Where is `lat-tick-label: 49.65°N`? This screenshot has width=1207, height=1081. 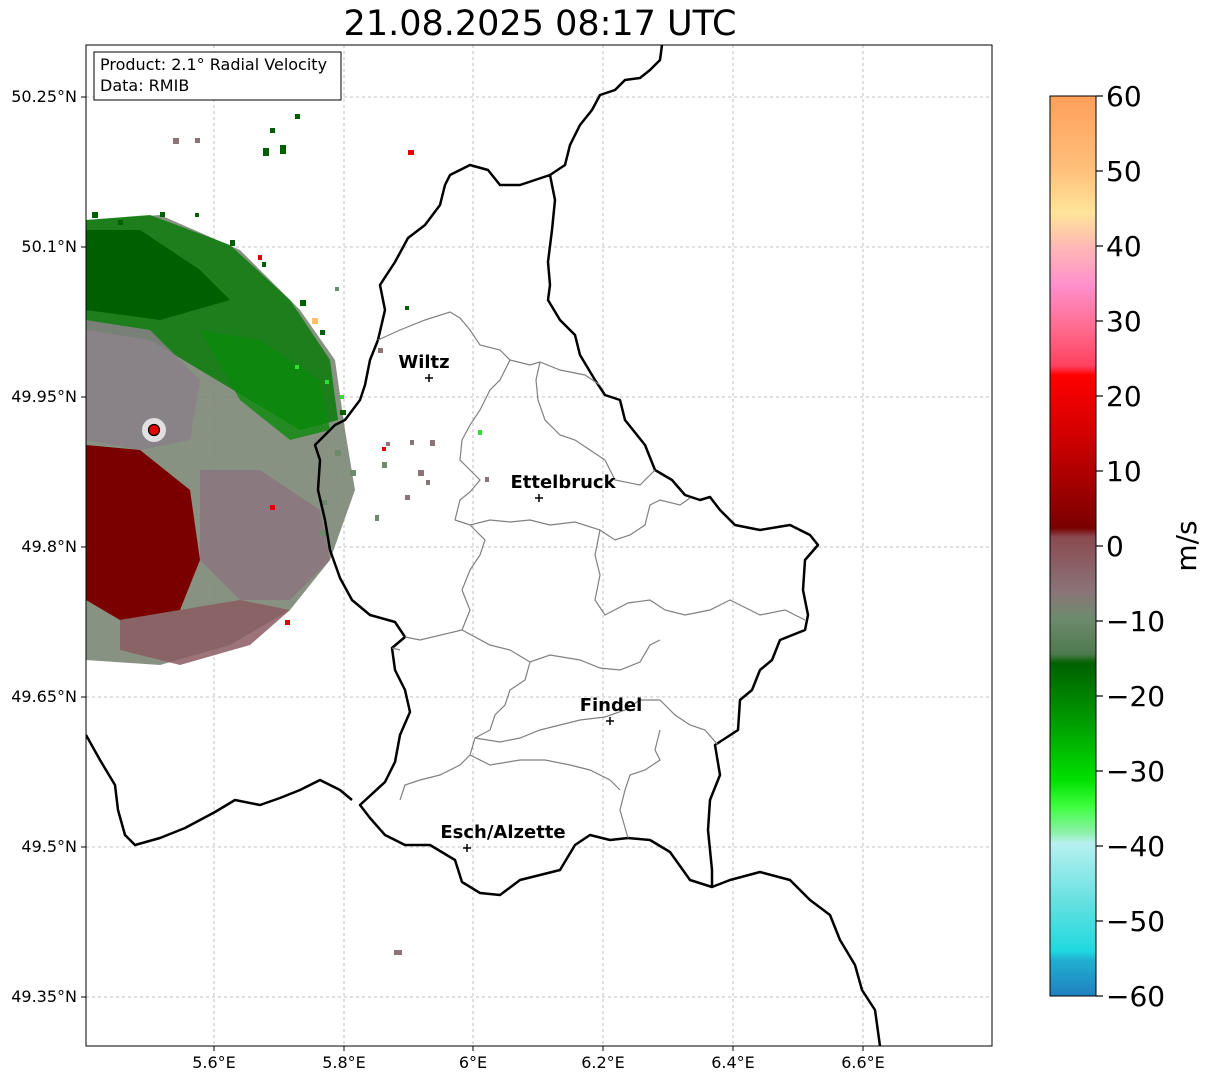 lat-tick-label: 49.65°N is located at coordinates (44, 696).